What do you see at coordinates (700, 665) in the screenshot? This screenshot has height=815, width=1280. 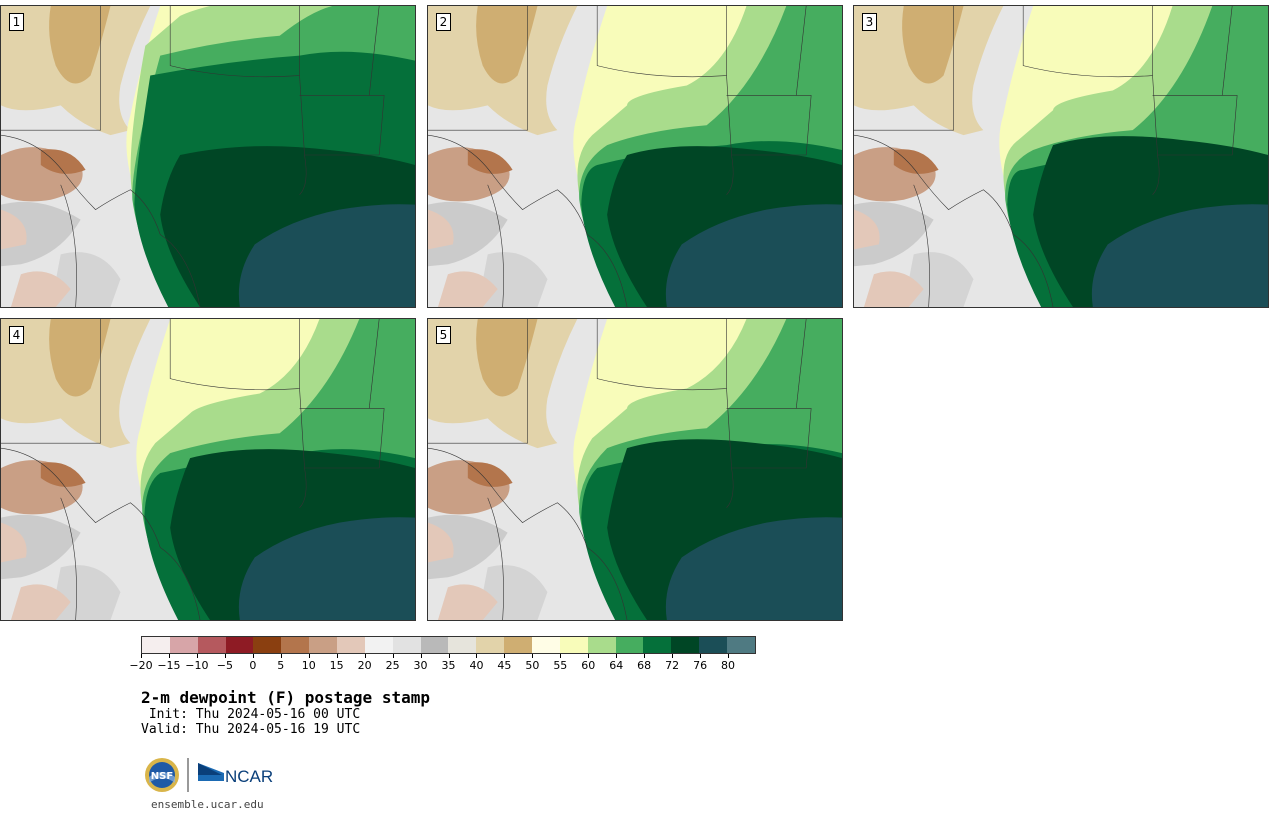 I see `colorbar-tick-label: 76` at bounding box center [700, 665].